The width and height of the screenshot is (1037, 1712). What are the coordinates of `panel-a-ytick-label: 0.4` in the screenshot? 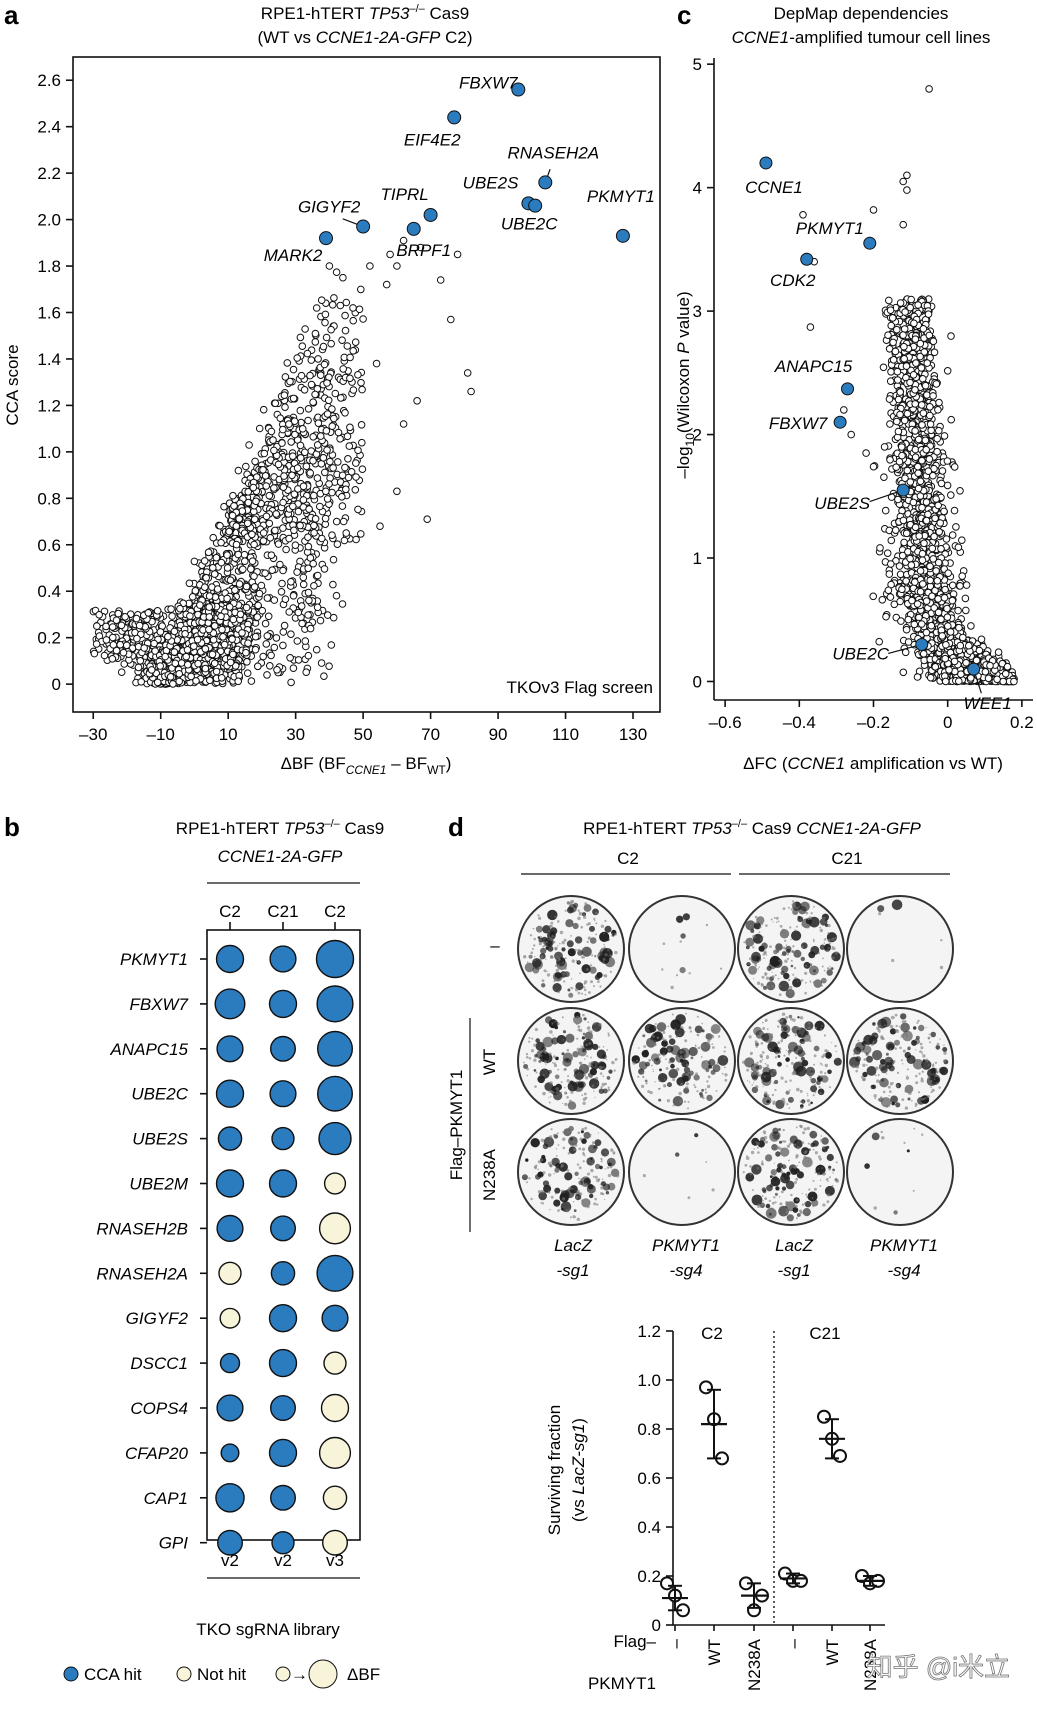 It's located at (49, 591).